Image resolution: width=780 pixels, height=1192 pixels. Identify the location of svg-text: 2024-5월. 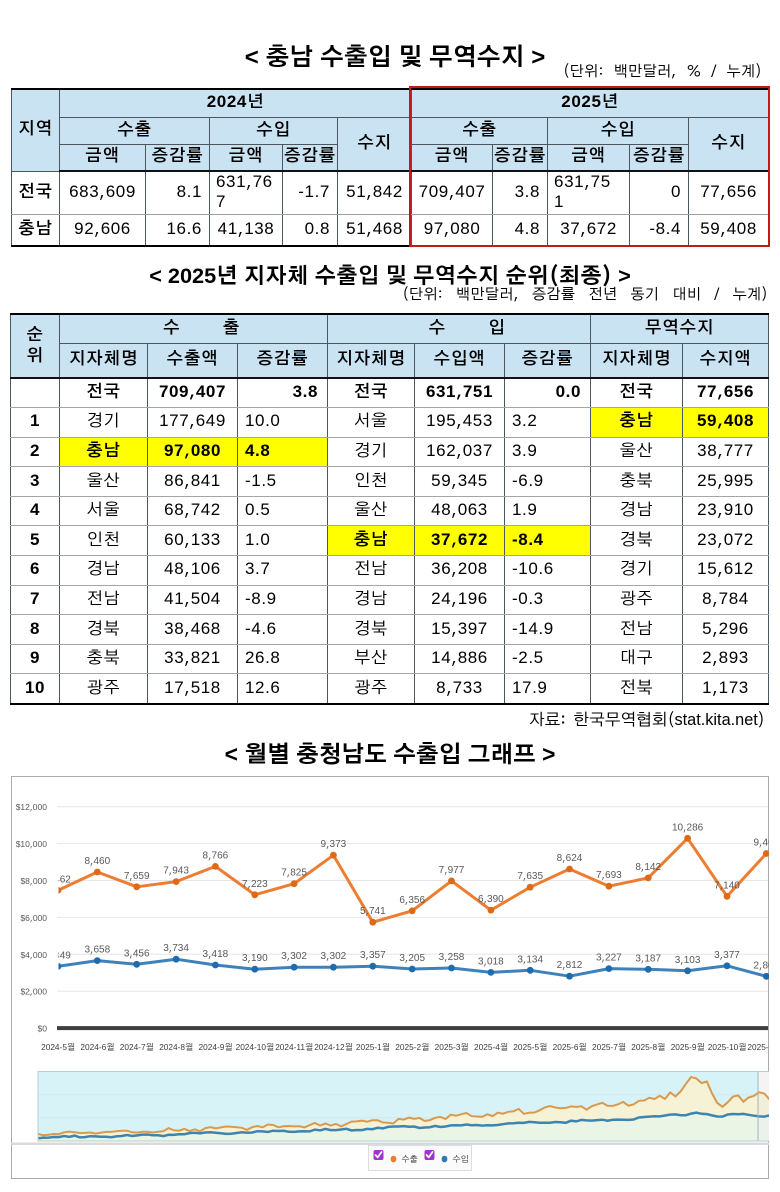
(58, 1047).